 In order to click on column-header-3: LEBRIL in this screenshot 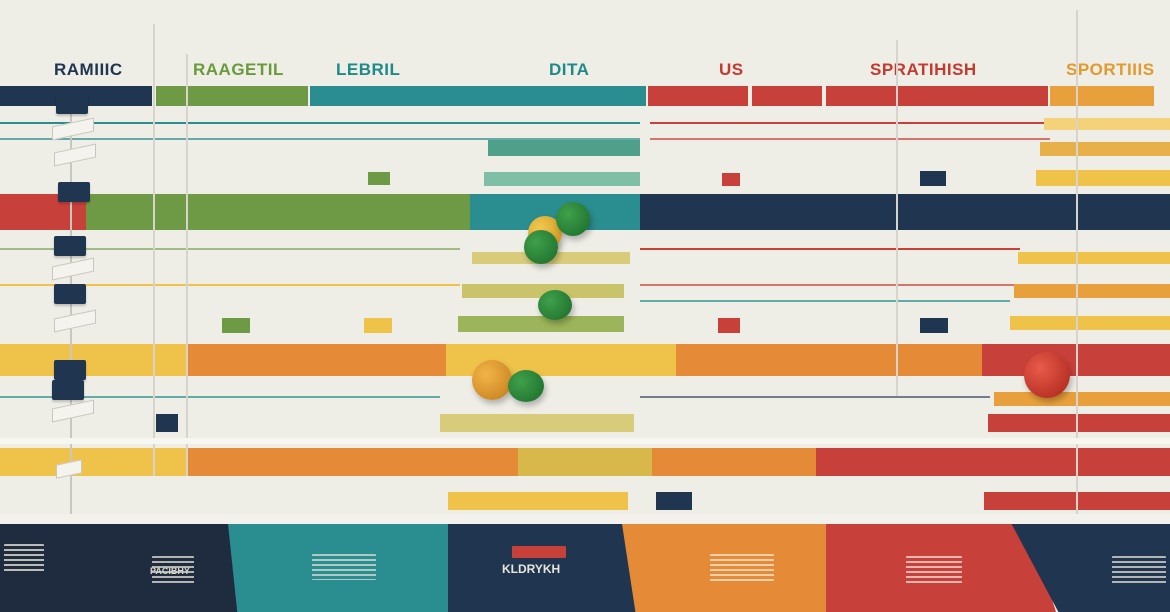, I will do `click(368, 69)`.